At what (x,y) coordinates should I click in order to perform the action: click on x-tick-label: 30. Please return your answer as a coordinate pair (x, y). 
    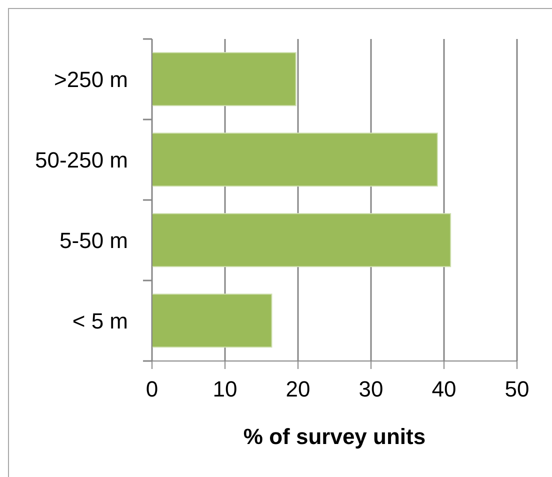
    Looking at the image, I should click on (371, 389).